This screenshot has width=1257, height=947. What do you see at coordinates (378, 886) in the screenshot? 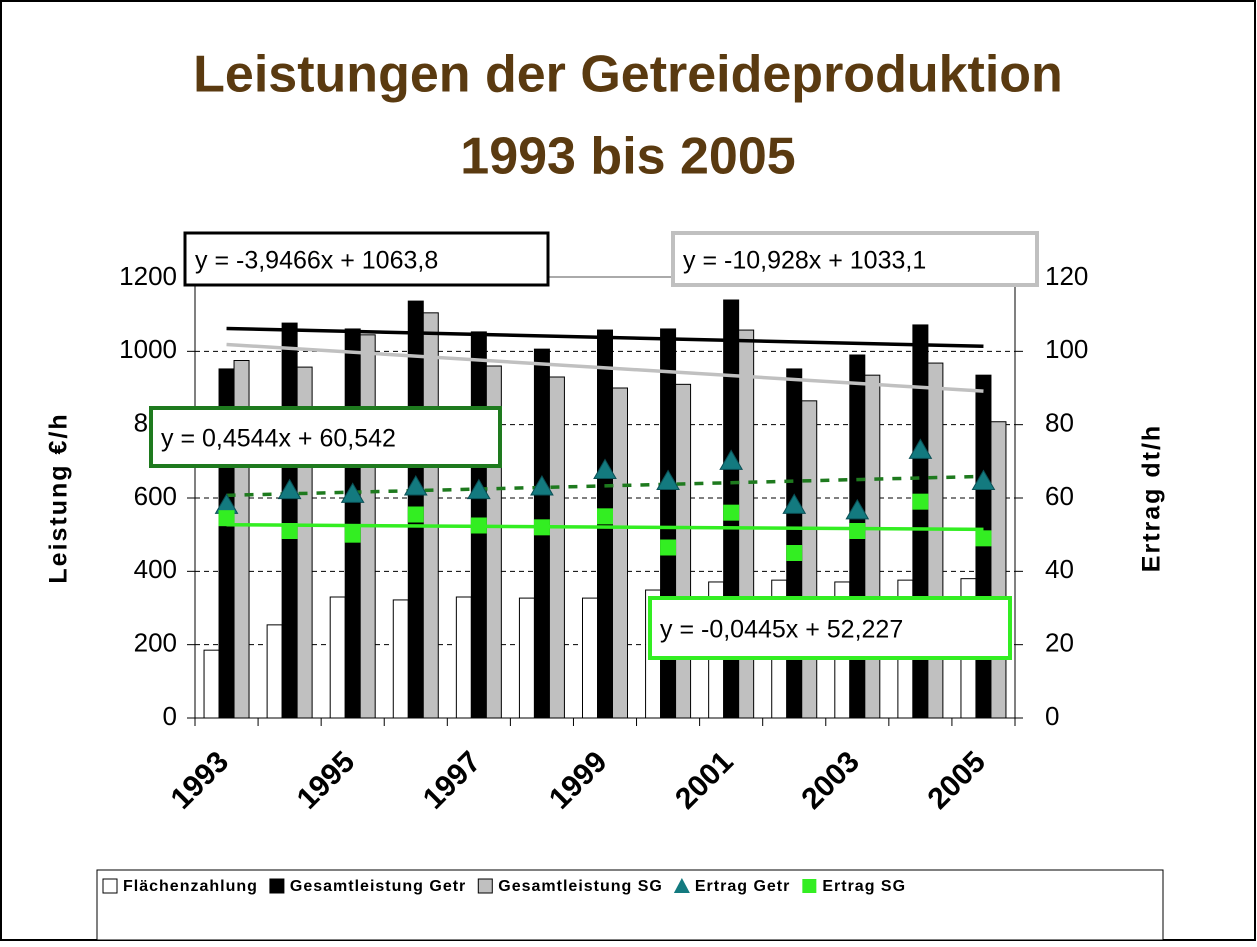
I see `legend-label: Gesamtleistung Getr` at bounding box center [378, 886].